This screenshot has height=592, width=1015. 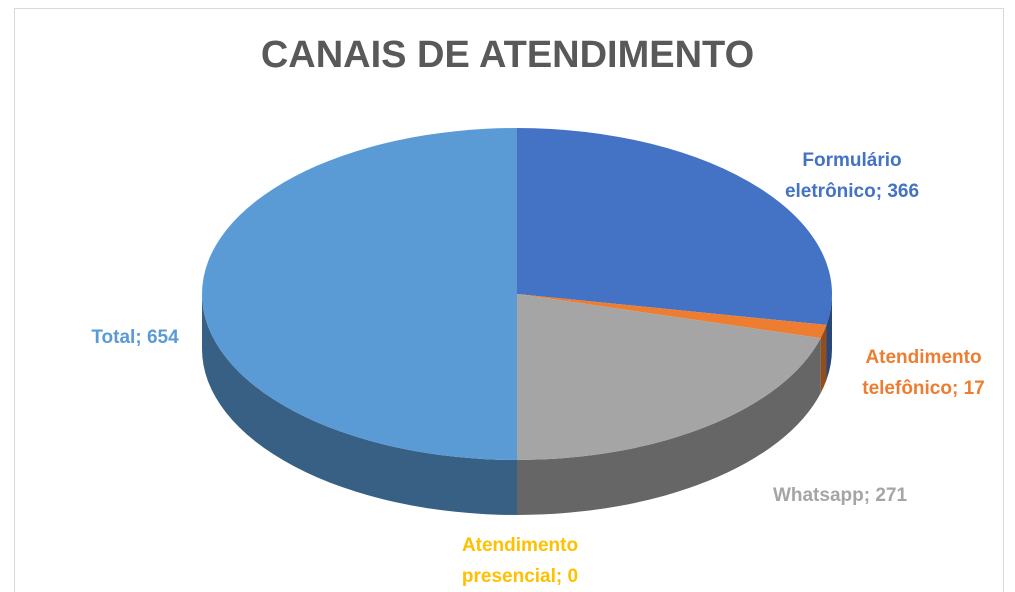 What do you see at coordinates (135, 337) in the screenshot?
I see `data-label: Total; 654` at bounding box center [135, 337].